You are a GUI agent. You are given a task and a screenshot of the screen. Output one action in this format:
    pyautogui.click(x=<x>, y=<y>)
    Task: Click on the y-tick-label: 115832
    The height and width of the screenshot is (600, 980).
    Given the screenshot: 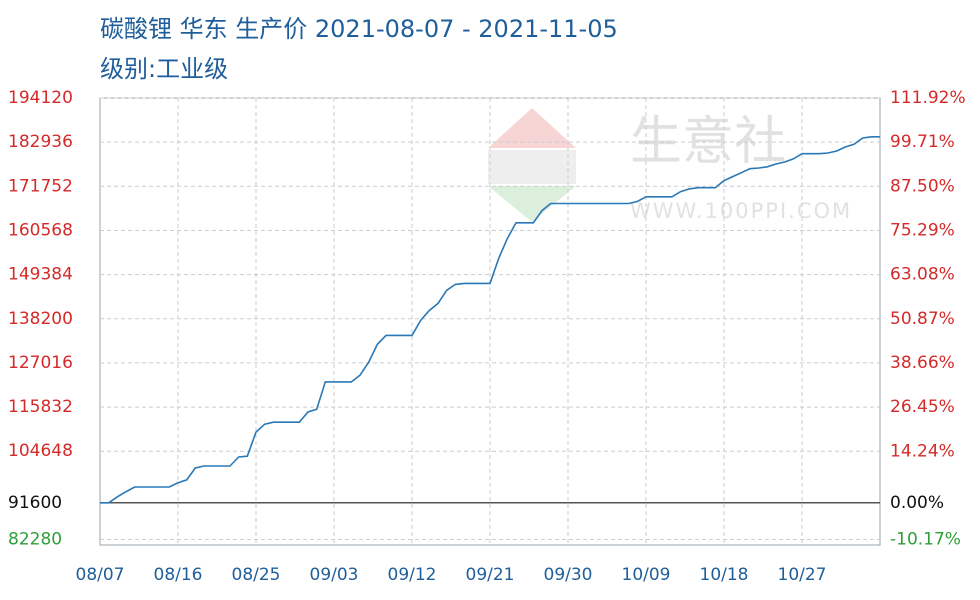 What is the action you would take?
    pyautogui.click(x=40, y=407)
    